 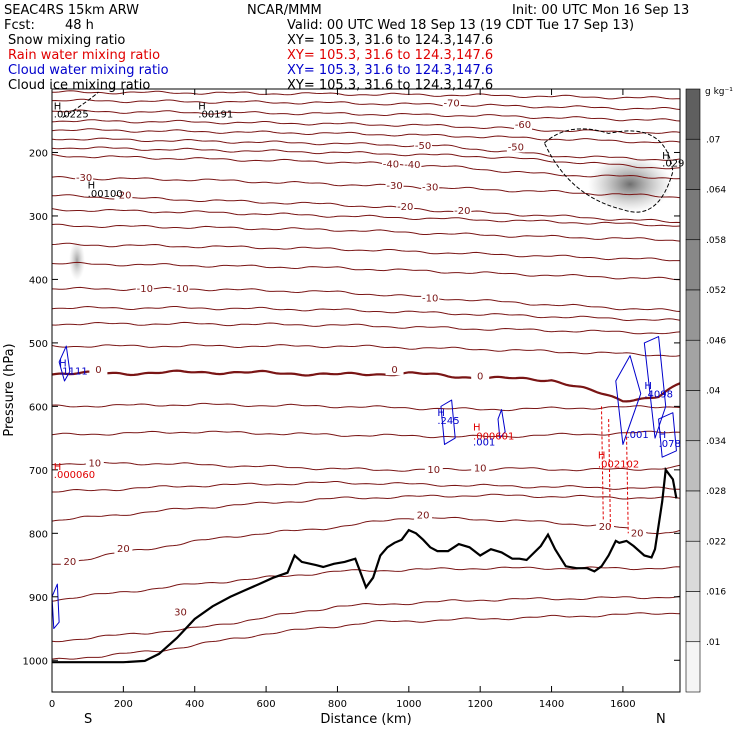 What do you see at coordinates (366, 209) in the screenshot?
I see `isotherm--20` at bounding box center [366, 209].